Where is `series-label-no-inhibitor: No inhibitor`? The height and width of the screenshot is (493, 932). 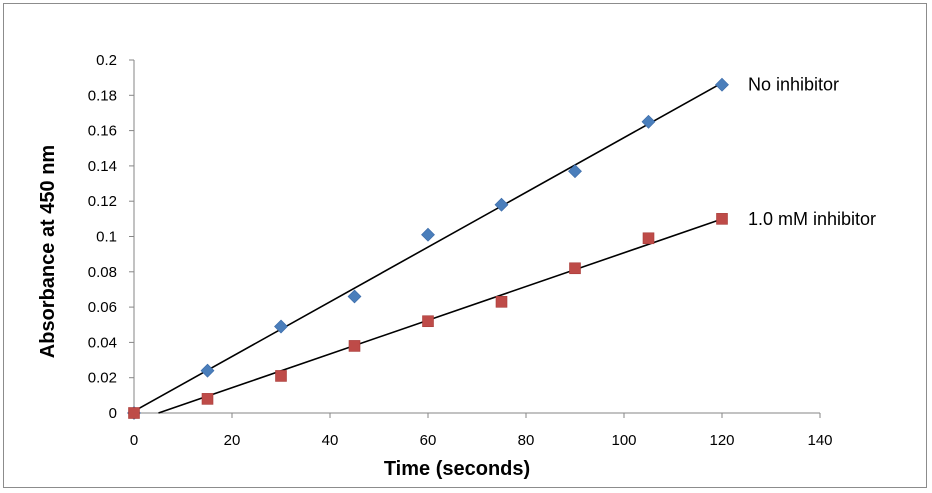 series-label-no-inhibitor: No inhibitor is located at coordinates (793, 85).